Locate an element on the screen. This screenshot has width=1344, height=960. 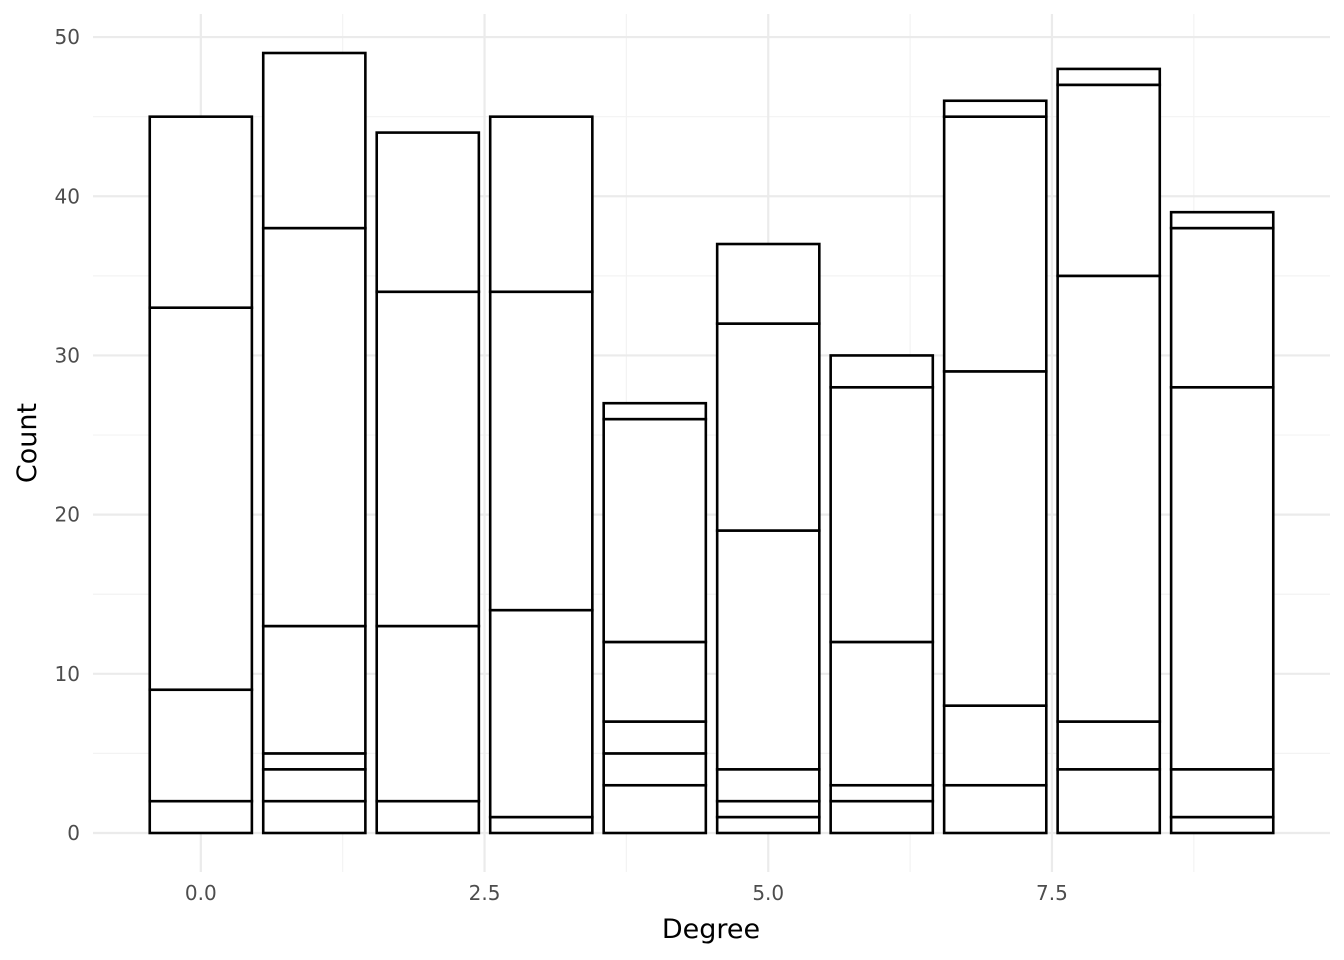
x-tick-label: 5.0 is located at coordinates (768, 893).